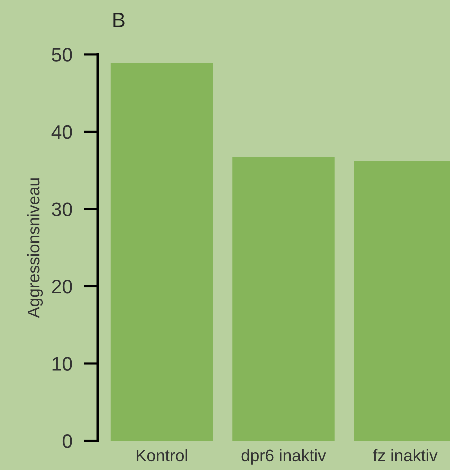  Describe the element at coordinates (162, 455) in the screenshot. I see `x-tick-label: Kontrol` at that location.